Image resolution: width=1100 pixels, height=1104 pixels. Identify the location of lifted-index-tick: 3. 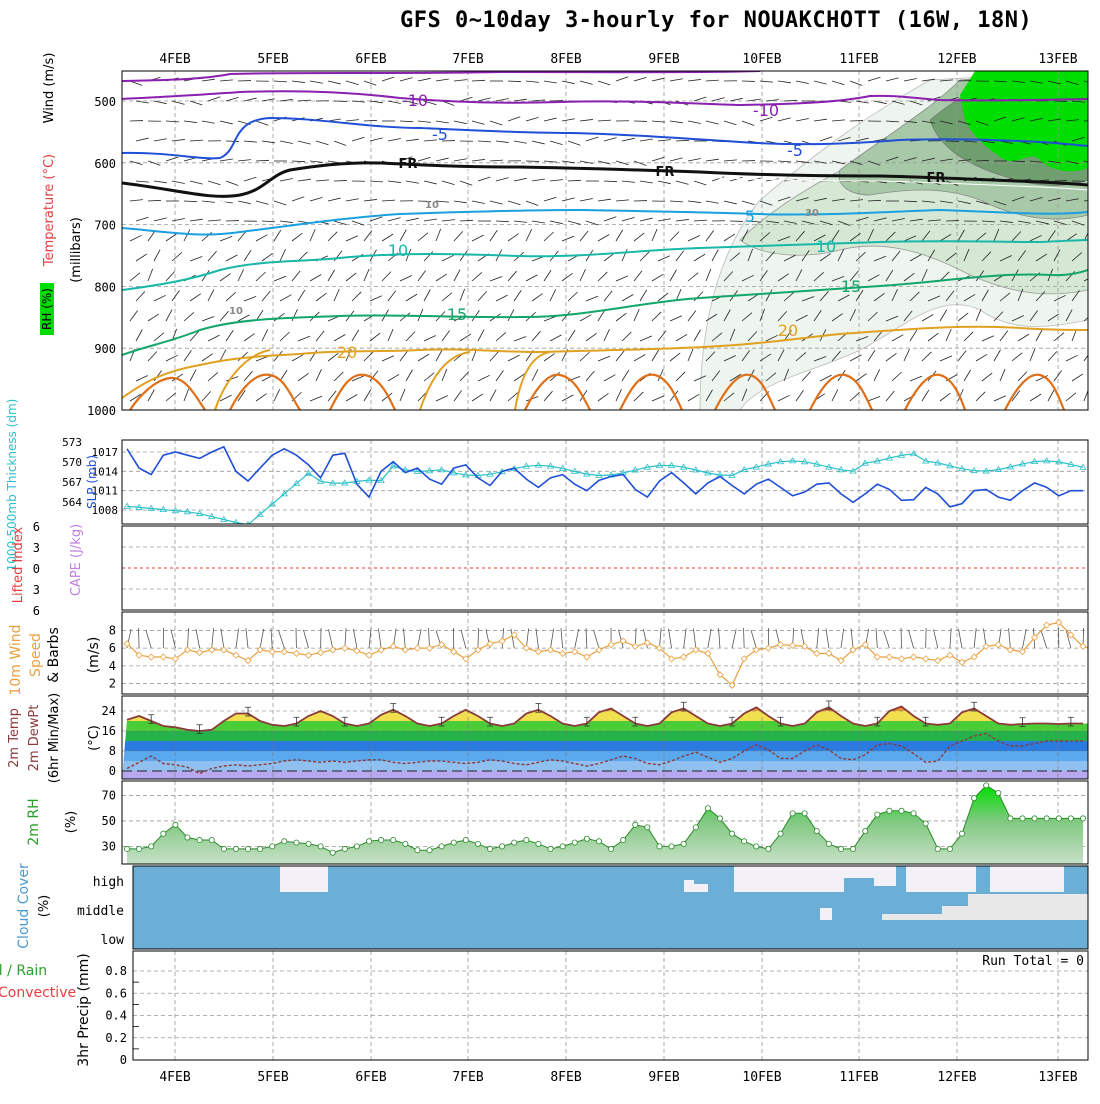
(36, 590).